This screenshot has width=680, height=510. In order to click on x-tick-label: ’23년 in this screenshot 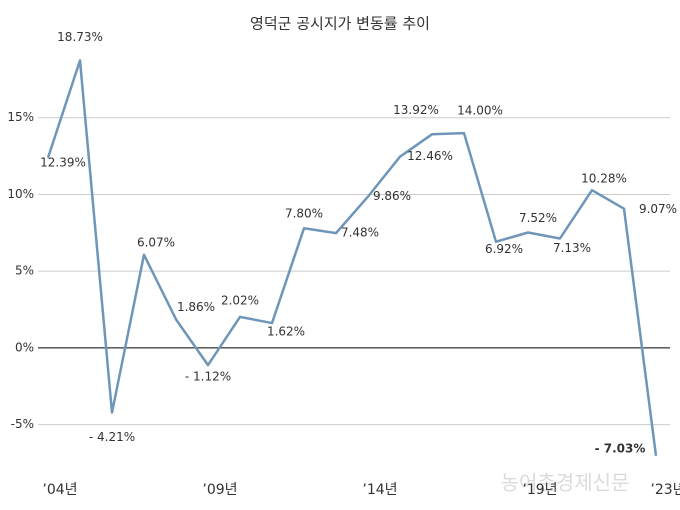, I will do `click(665, 490)`.